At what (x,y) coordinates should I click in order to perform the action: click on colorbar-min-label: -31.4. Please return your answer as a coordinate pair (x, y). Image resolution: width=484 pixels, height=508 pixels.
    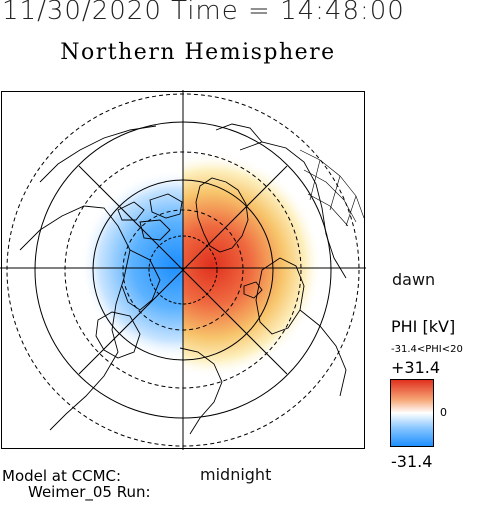
    Looking at the image, I should click on (412, 461).